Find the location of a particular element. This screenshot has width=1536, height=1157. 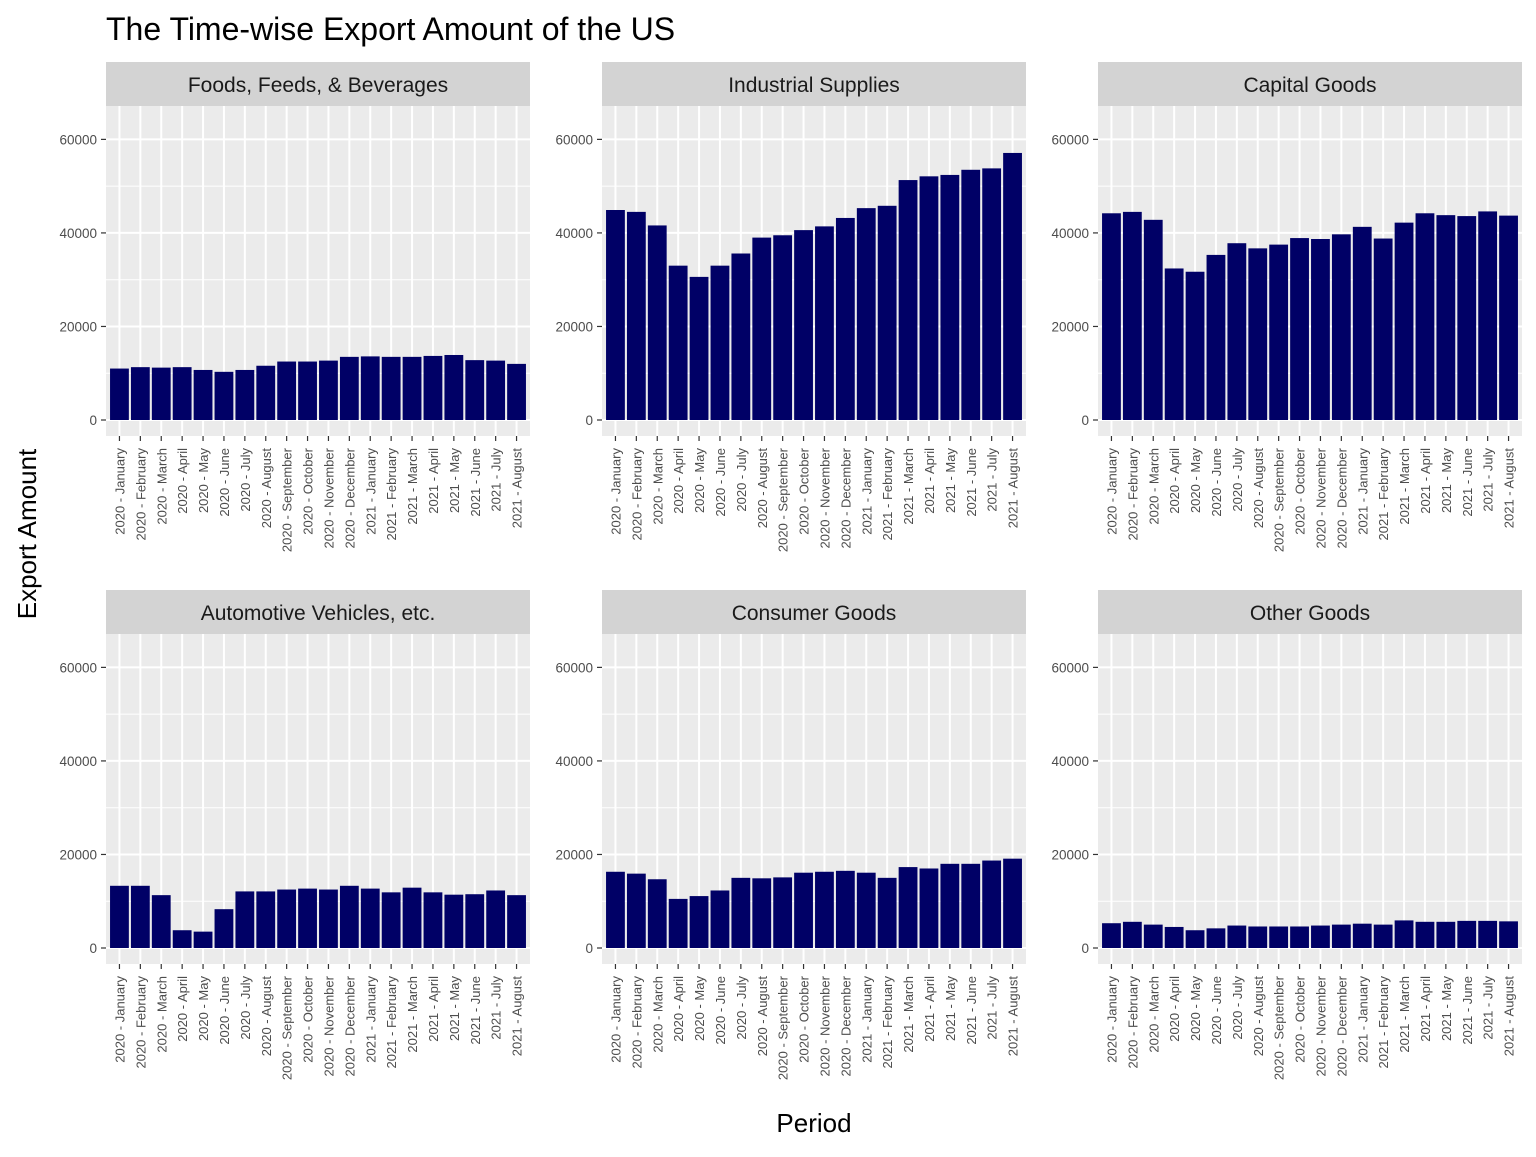

x-axis-title: Period is located at coordinates (813, 1123).